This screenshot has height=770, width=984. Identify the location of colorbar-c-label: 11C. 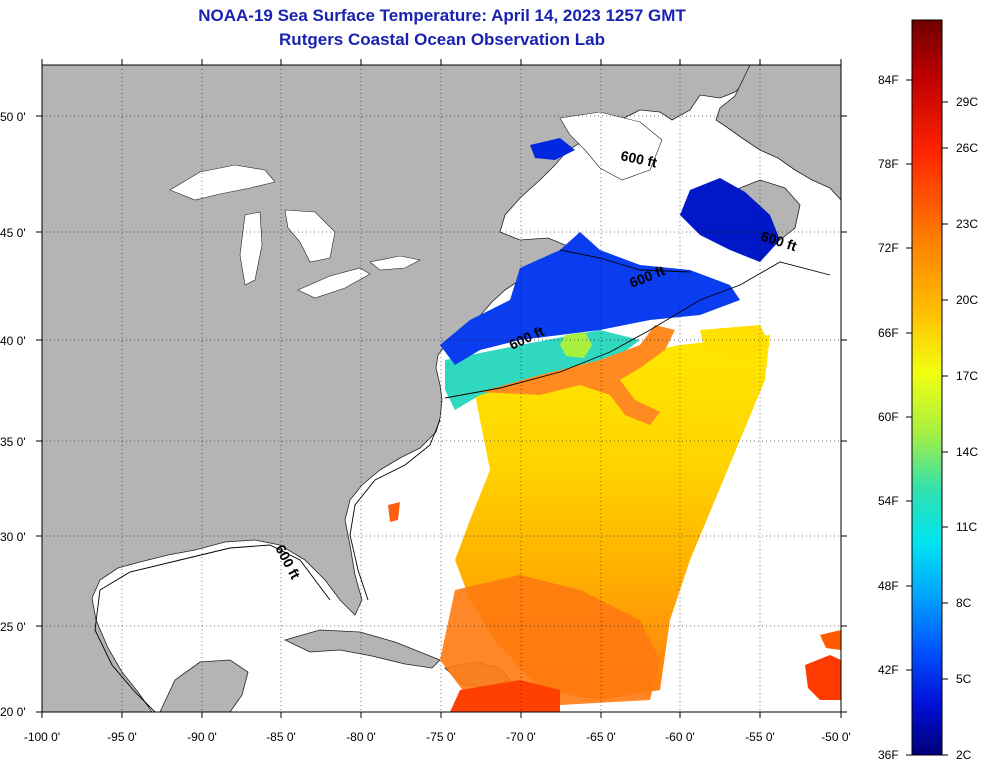
(966, 527).